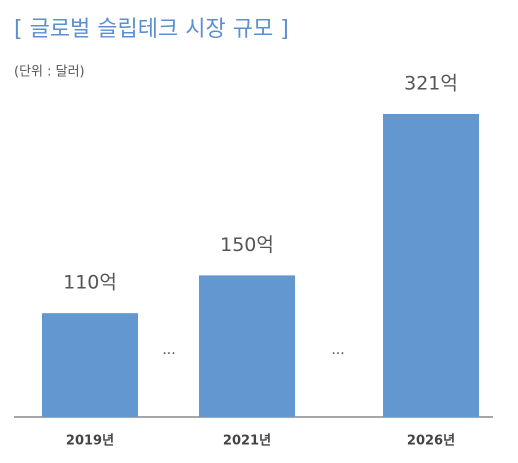 The image size is (518, 463). What do you see at coordinates (90, 283) in the screenshot?
I see `value-label: 110억` at bounding box center [90, 283].